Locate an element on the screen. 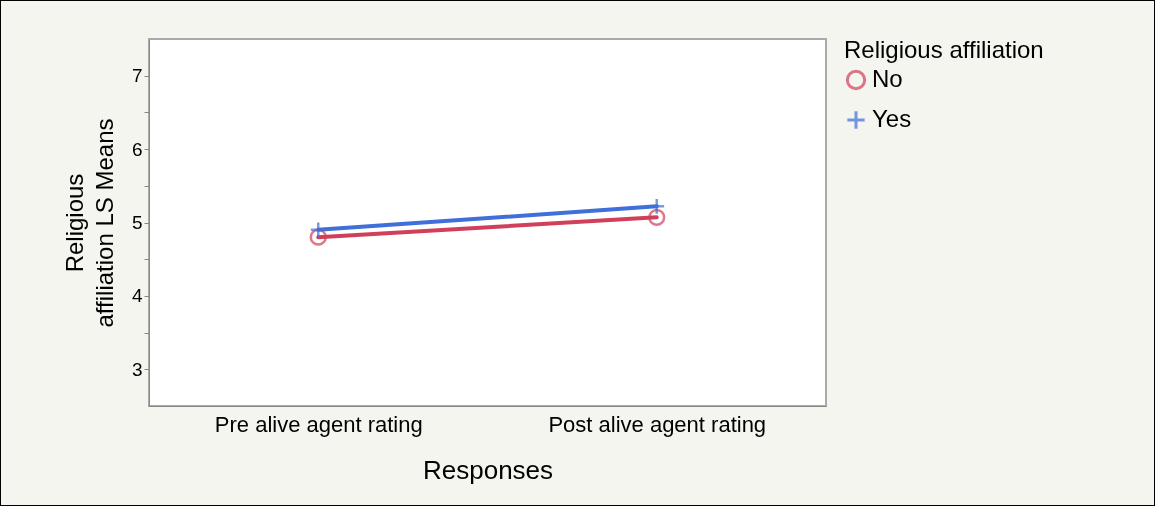  point is located at coordinates (657, 217).